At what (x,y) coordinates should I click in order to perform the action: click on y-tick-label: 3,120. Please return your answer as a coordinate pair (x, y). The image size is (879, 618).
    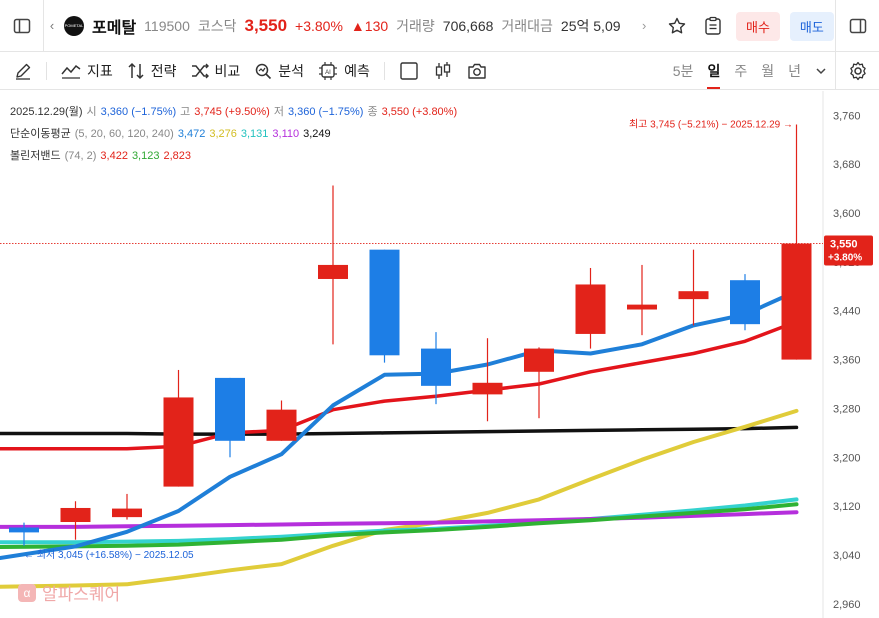
    Looking at the image, I should click on (847, 507).